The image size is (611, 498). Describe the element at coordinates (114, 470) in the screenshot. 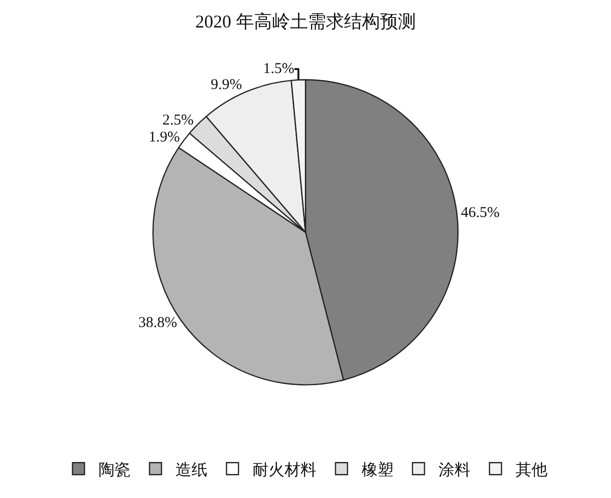

I see `legend-label: 陶瓷` at that location.